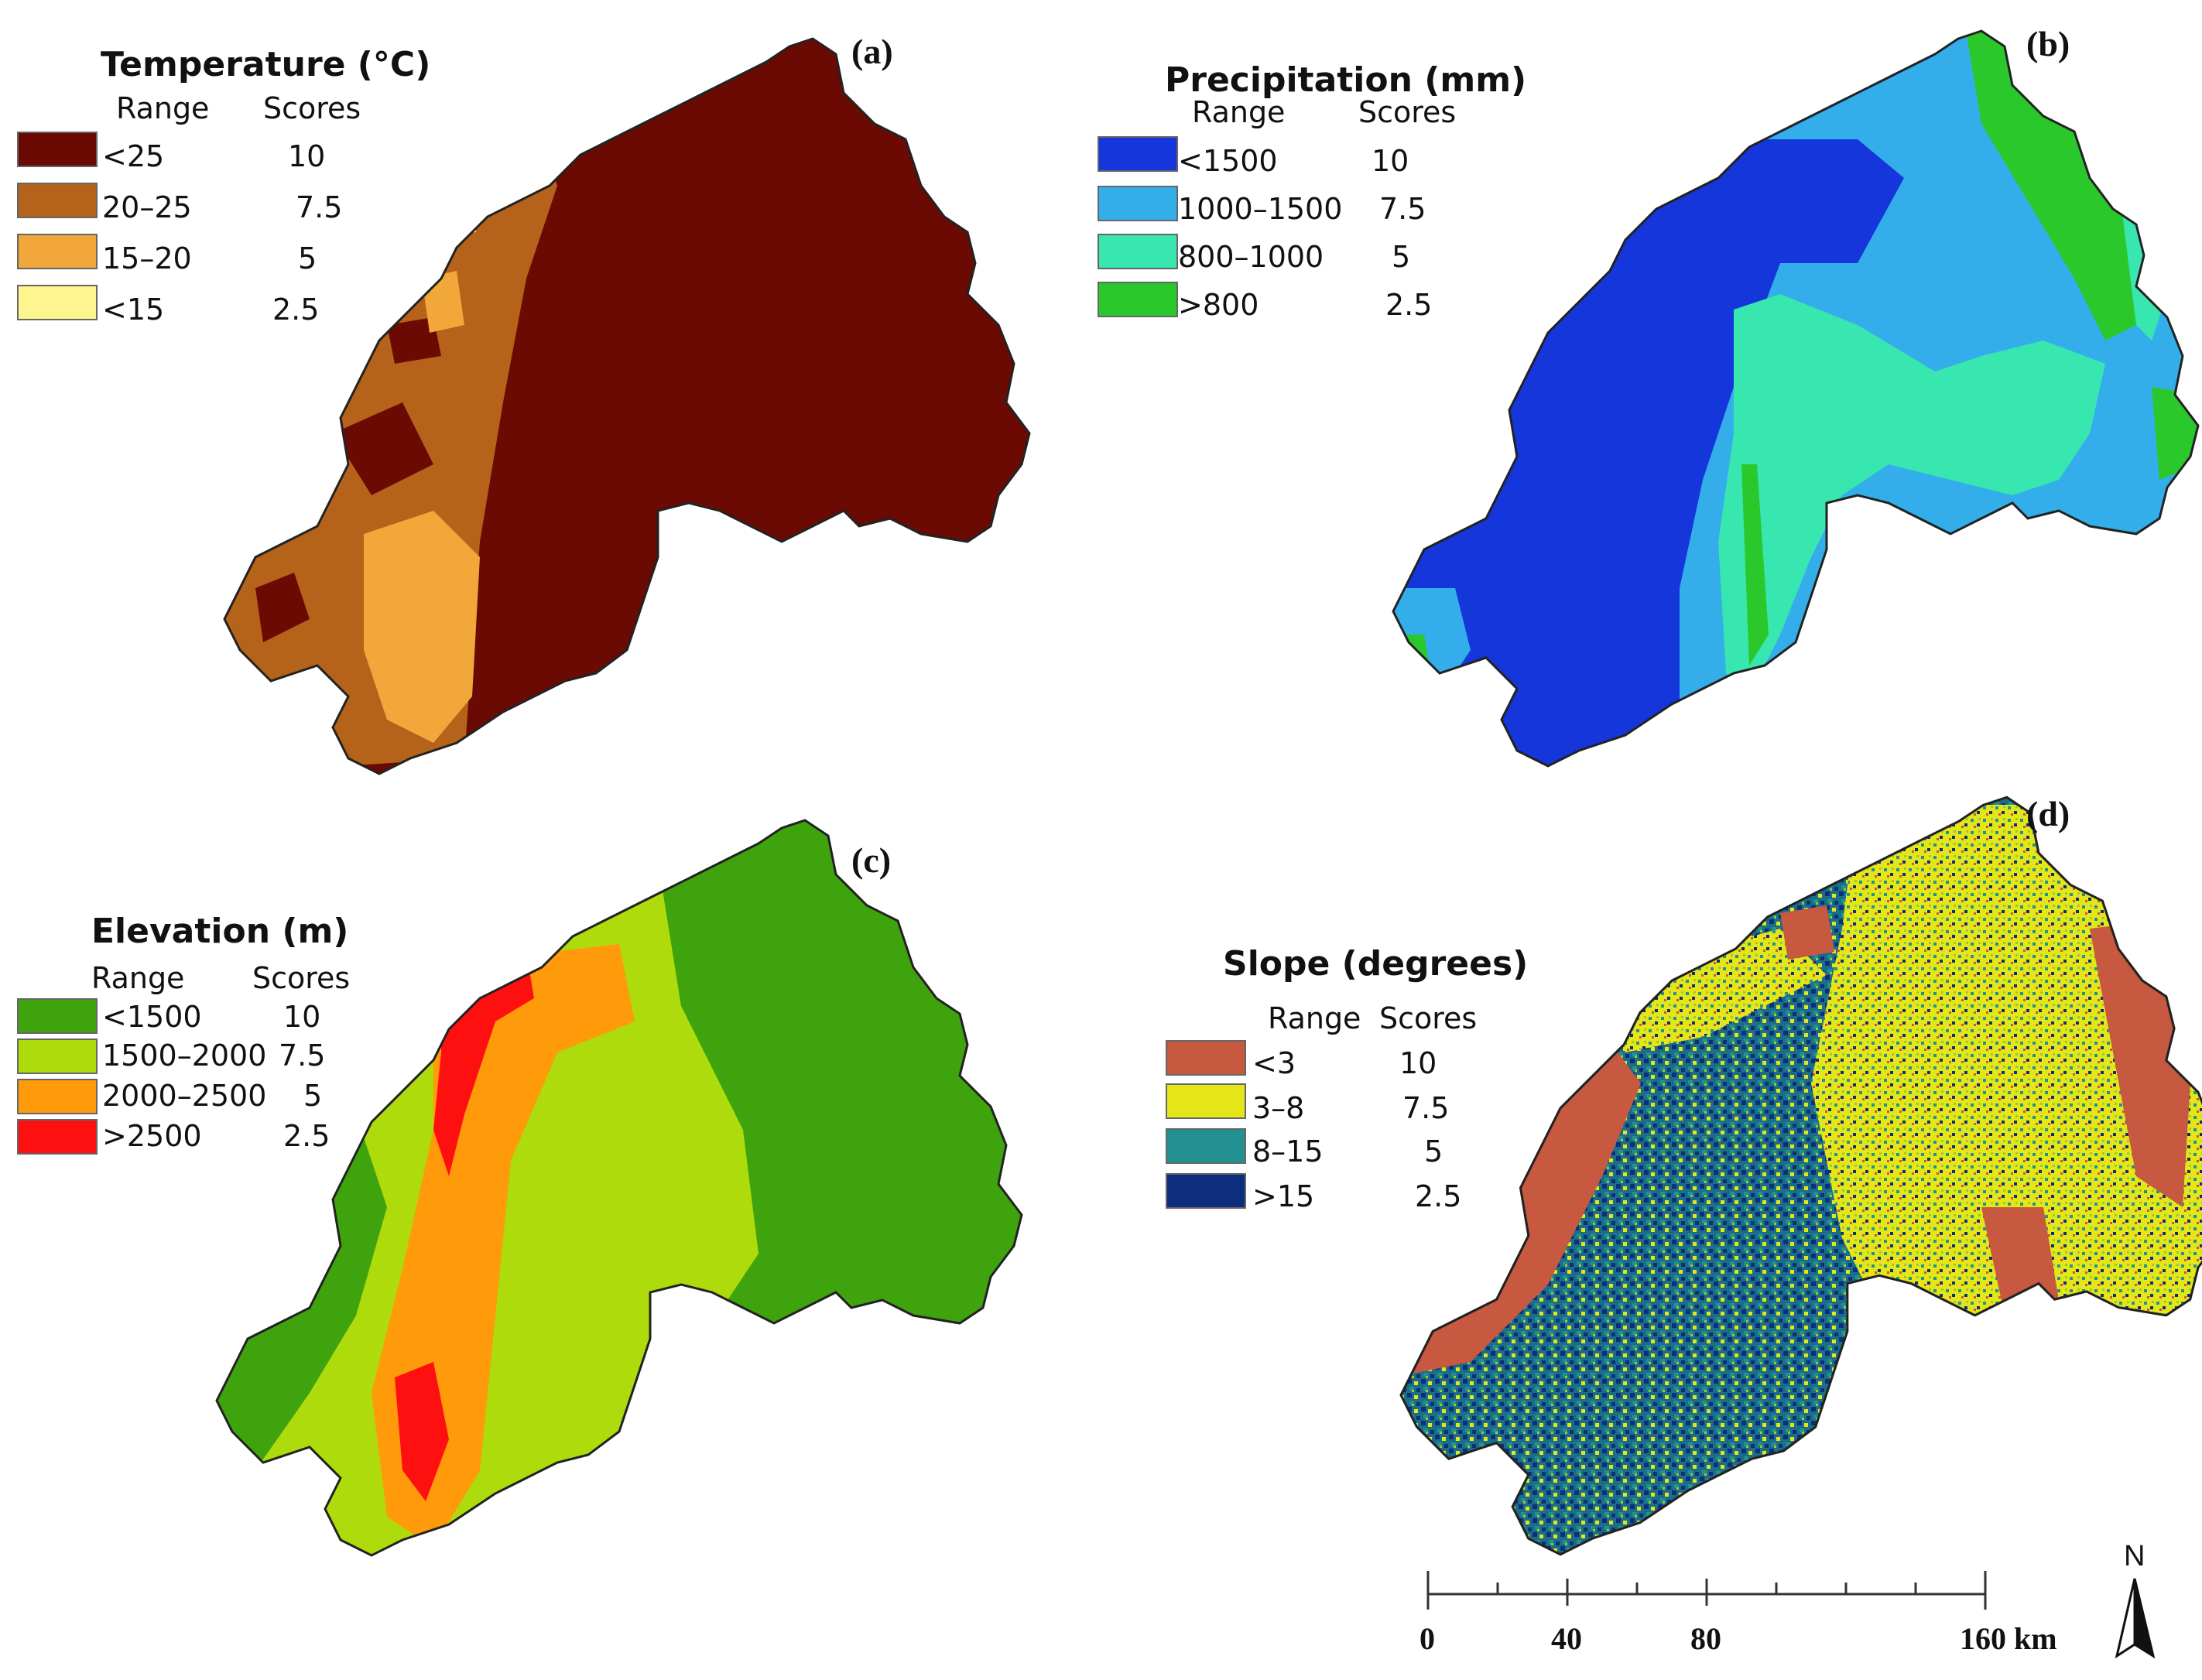 Image resolution: width=2202 pixels, height=1680 pixels. I want to click on north-label: N, so click(2134, 1556).